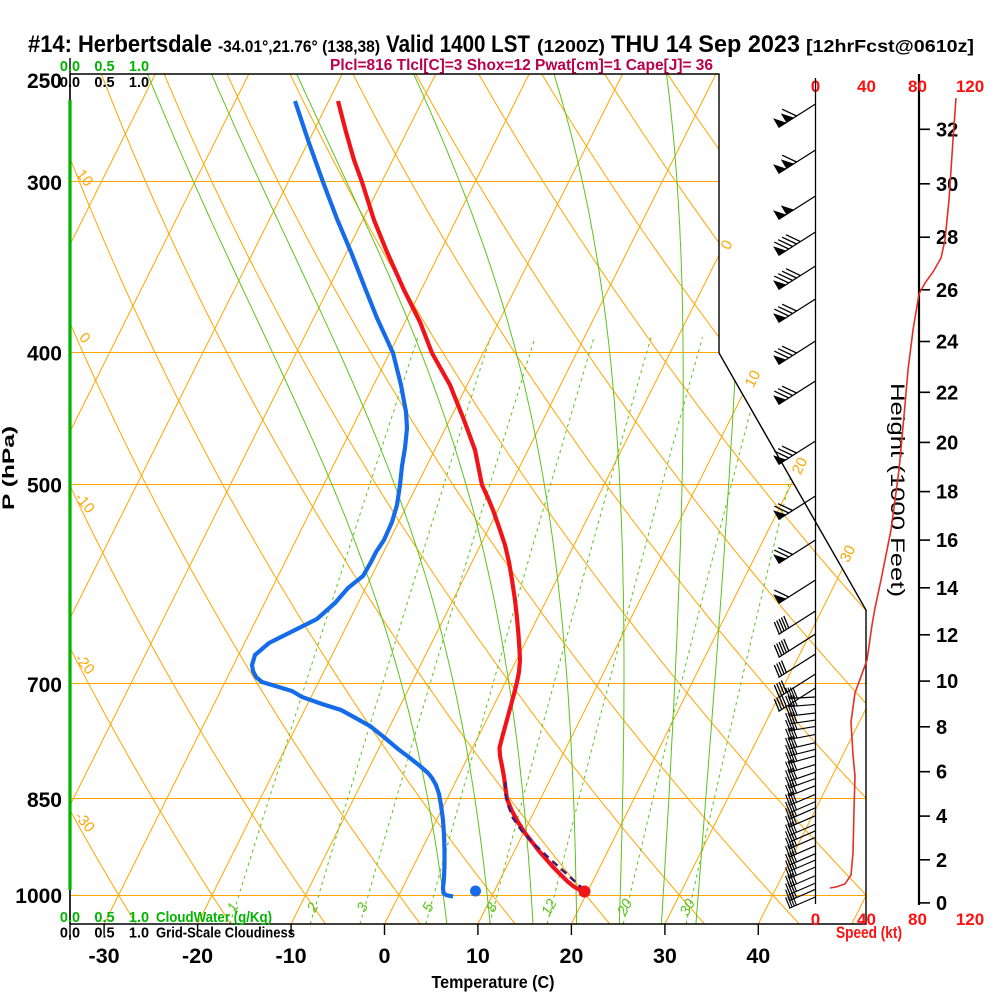 This screenshot has width=1000, height=1005. I want to click on svg-text: CloudWater (g/Kg), so click(214, 917).